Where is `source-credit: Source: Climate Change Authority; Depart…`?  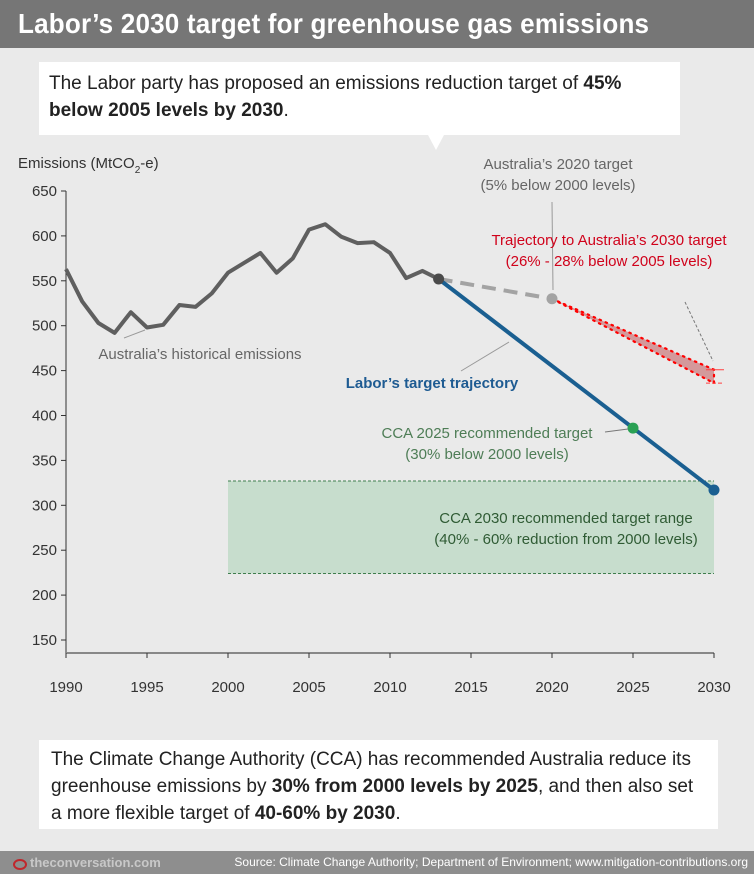
source-credit: Source: Climate Change Authority; Depart… is located at coordinates (491, 862).